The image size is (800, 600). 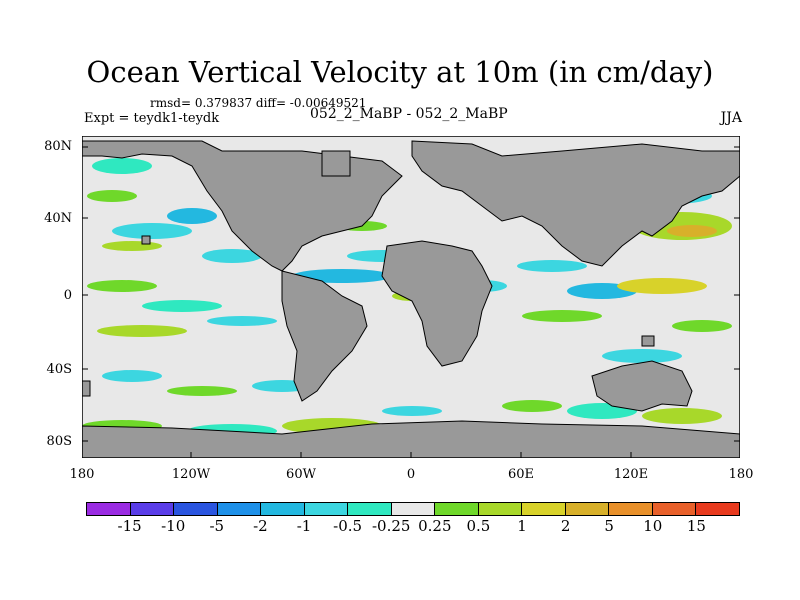 What do you see at coordinates (437, 303) in the screenshot?
I see `africa` at bounding box center [437, 303].